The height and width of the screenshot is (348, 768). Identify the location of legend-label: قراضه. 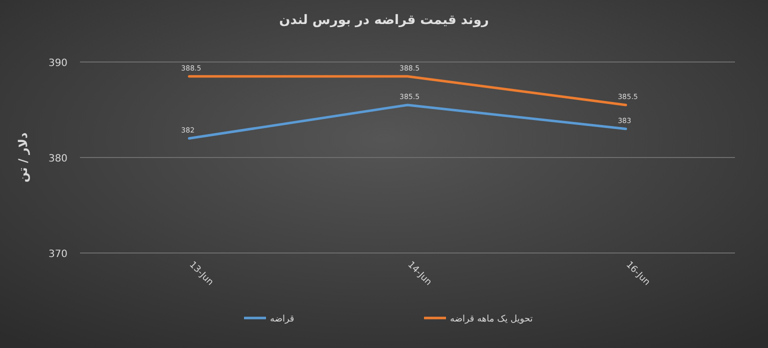
(282, 319).